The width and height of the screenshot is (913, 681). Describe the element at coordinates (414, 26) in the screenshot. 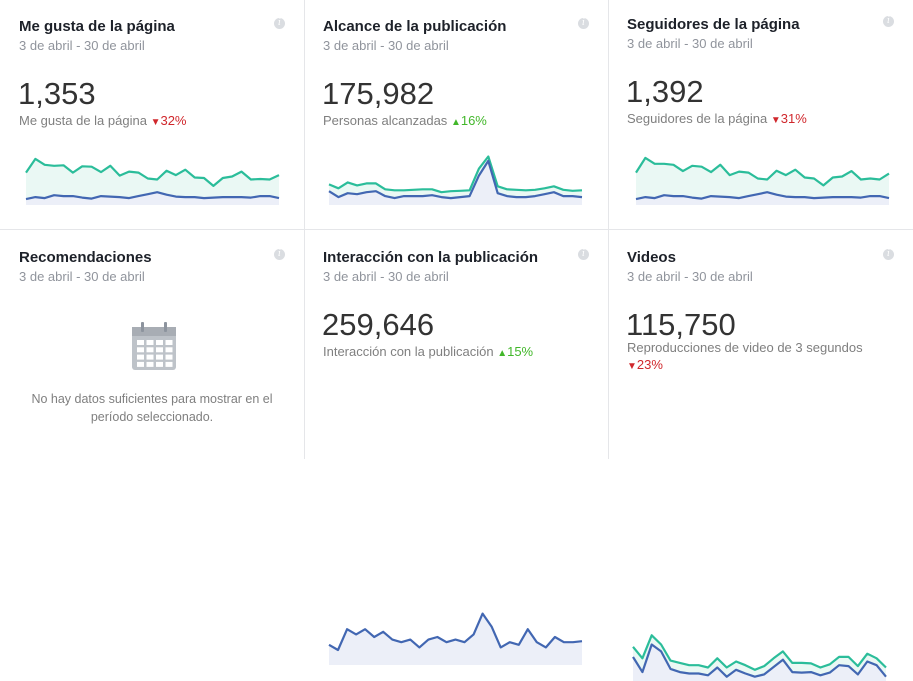

I see `card-title: Alcance de la publicación` at that location.